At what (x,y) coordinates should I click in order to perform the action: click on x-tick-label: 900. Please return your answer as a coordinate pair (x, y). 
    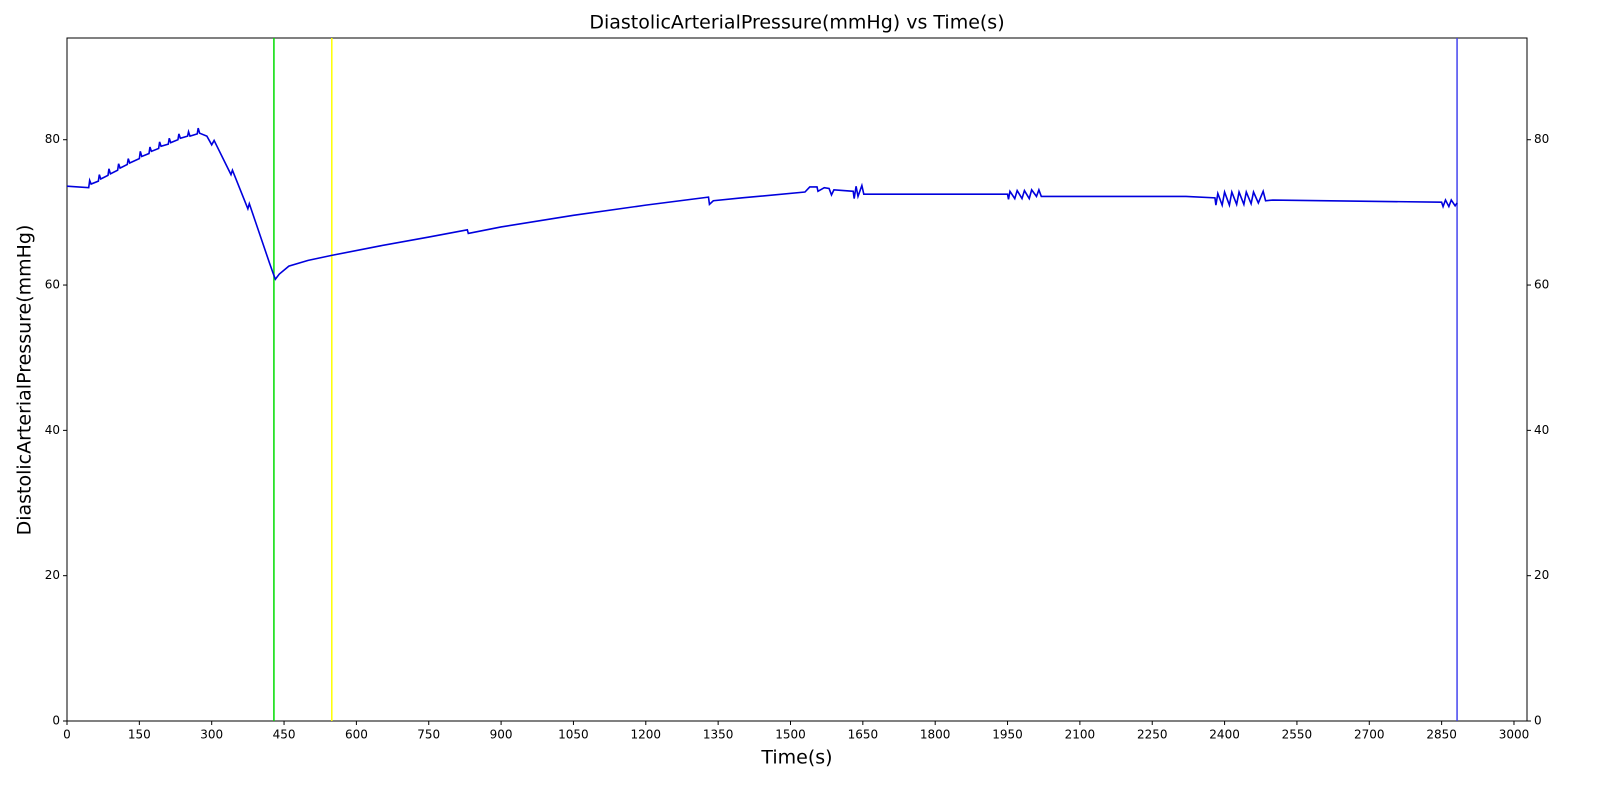
    Looking at the image, I should click on (501, 735).